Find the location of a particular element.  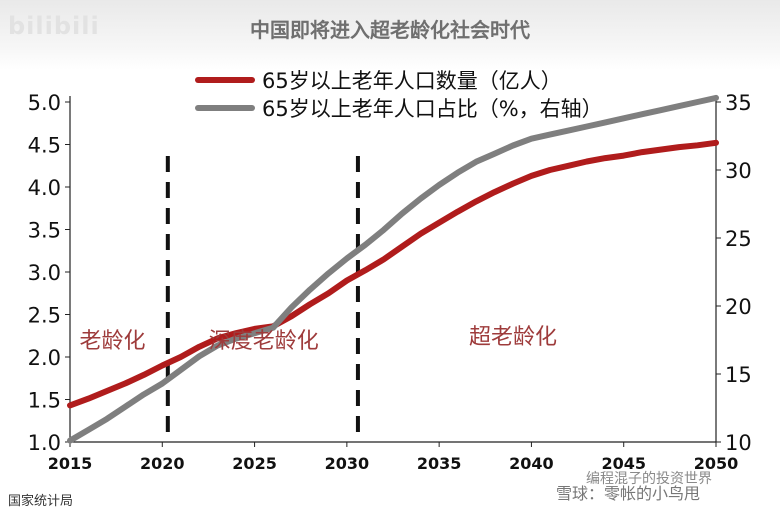

bilibili-watermark: bilibili is located at coordinates (54, 26).